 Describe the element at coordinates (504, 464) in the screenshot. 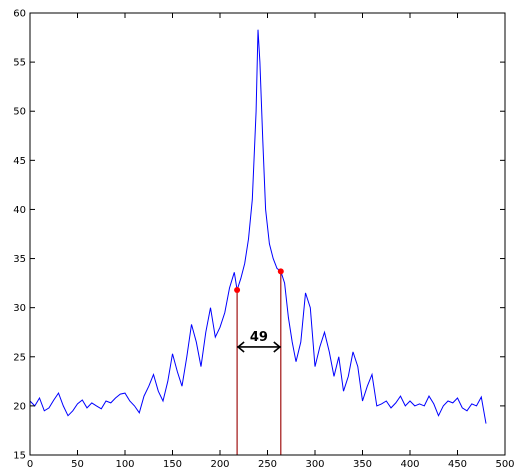

I see `x-tick-label: 500` at that location.